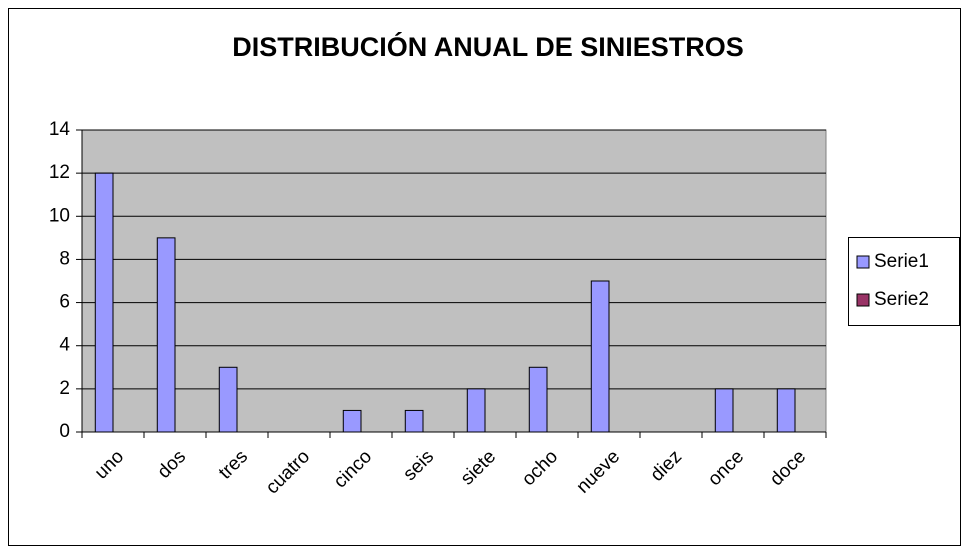  I want to click on y-tick-label: 12, so click(59, 172).